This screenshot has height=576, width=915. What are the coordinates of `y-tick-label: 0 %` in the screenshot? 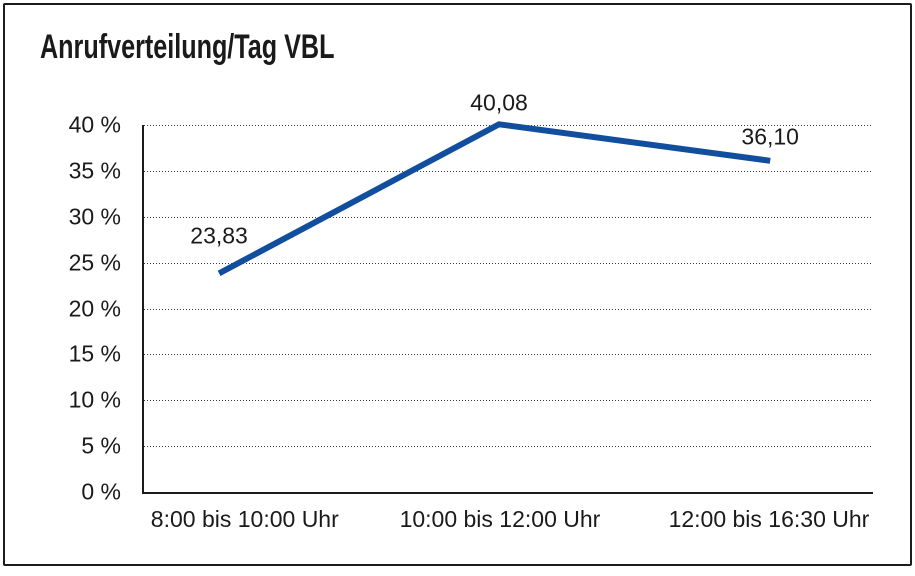 It's located at (101, 491).